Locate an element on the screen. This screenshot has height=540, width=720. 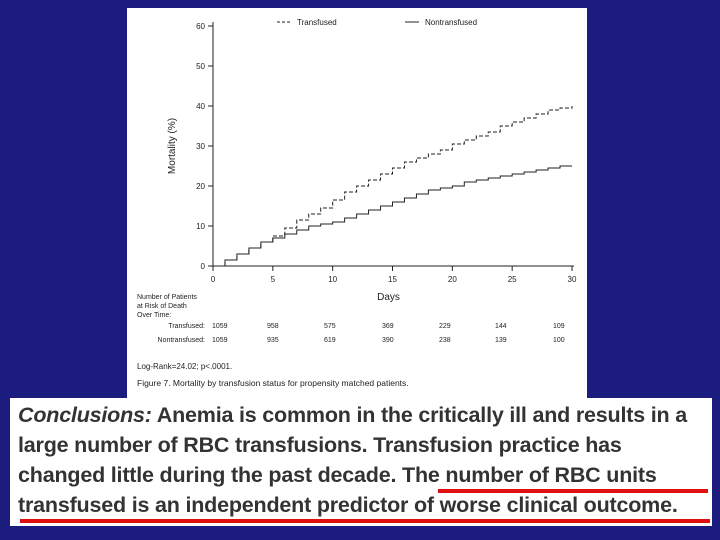
risk-cell: 619 is located at coordinates (330, 340).